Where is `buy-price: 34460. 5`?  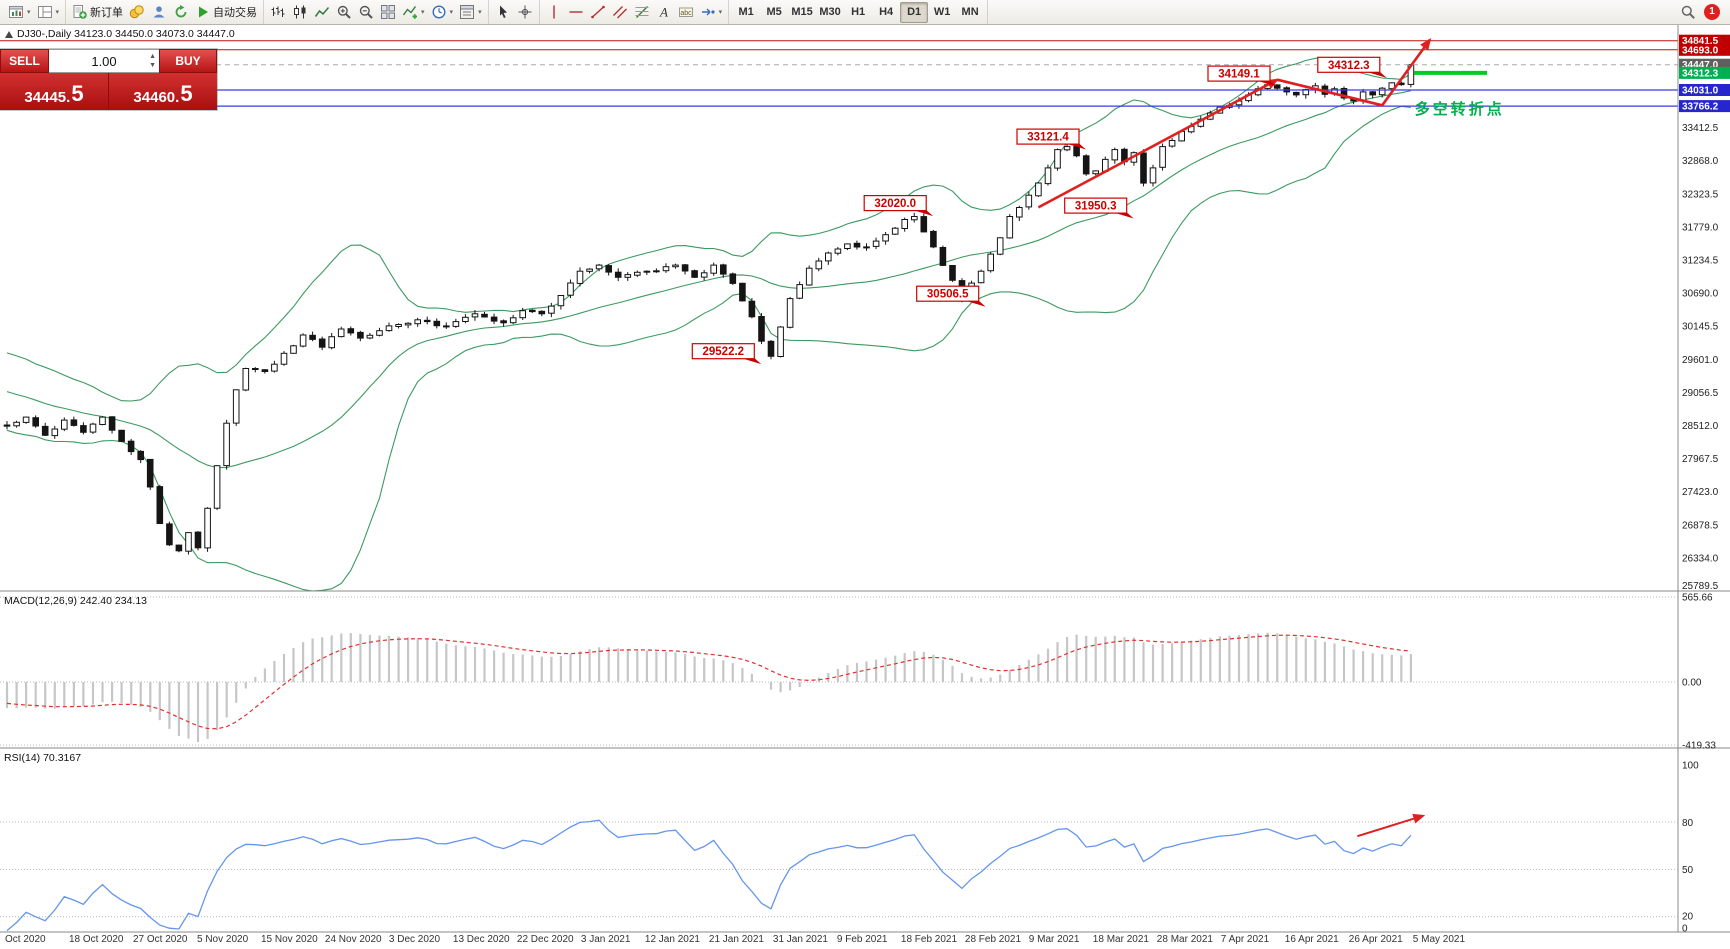 buy-price: 34460. 5 is located at coordinates (163, 91).